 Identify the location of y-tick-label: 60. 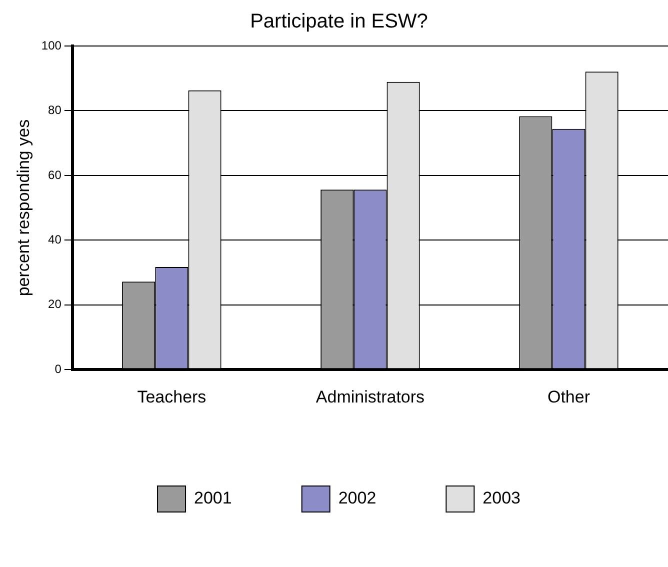
(55, 175).